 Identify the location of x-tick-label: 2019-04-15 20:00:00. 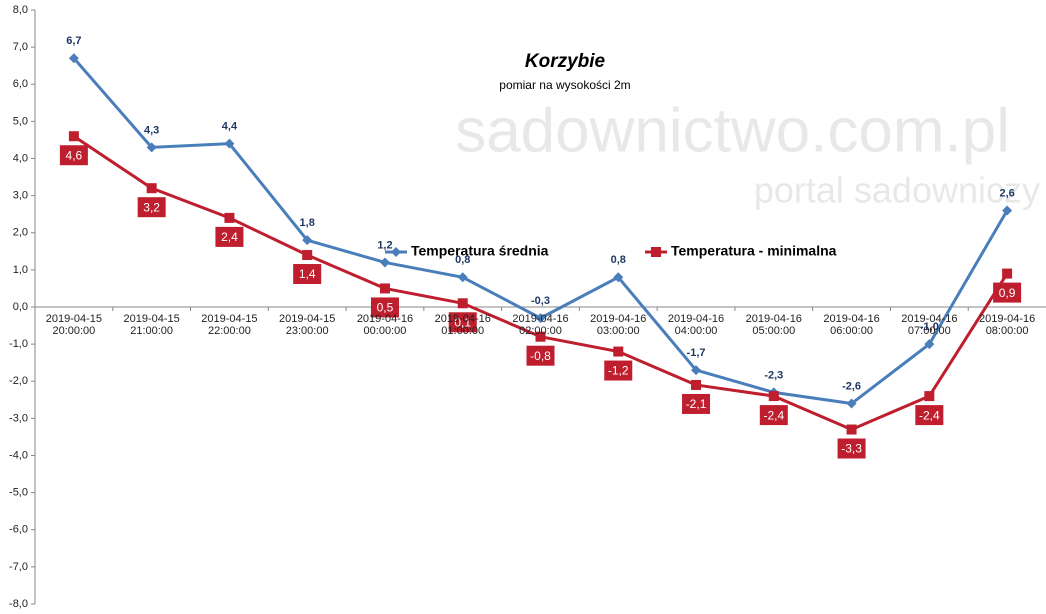
(74, 325).